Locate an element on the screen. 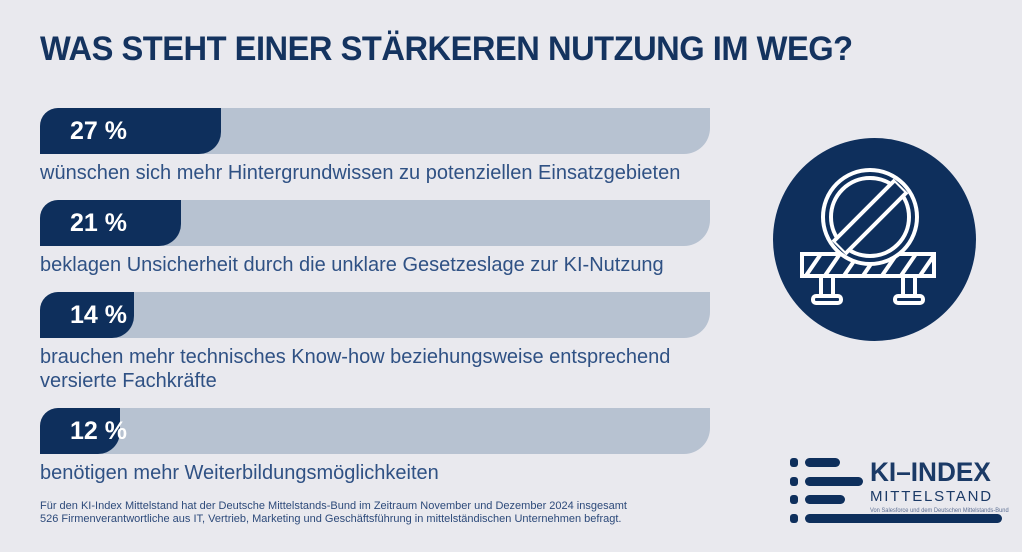 Image resolution: width=1022 pixels, height=552 pixels. bar-fill: 27 % is located at coordinates (130, 131).